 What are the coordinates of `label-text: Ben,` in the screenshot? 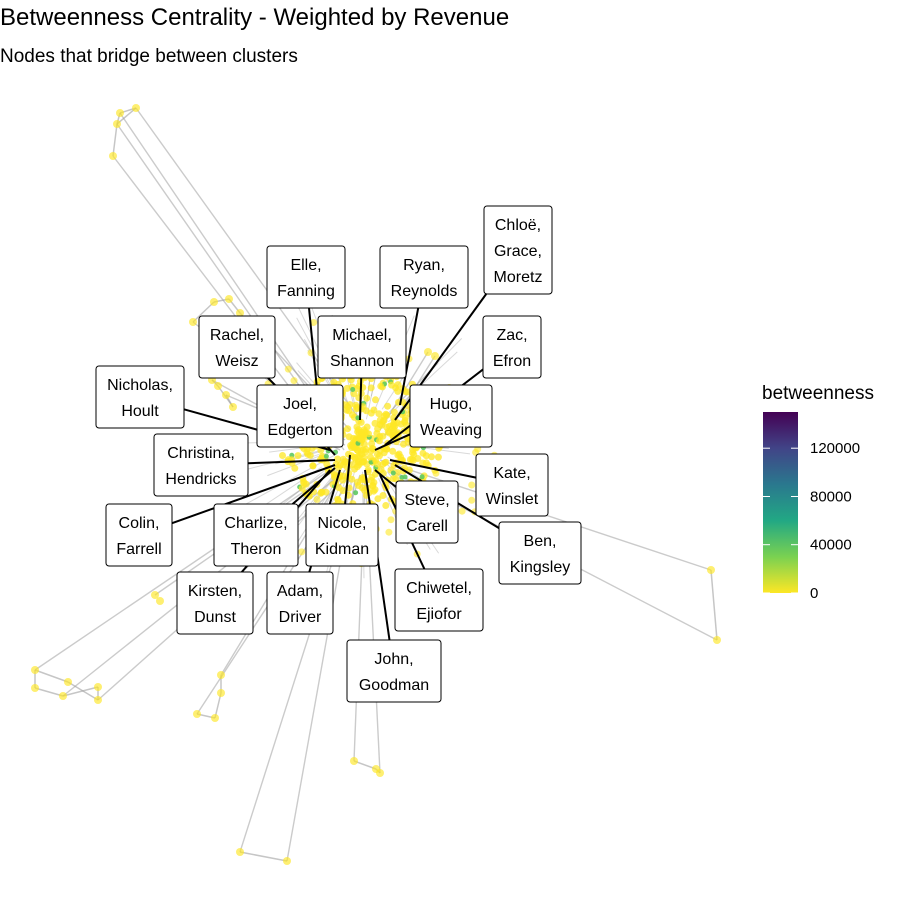 It's located at (540, 541).